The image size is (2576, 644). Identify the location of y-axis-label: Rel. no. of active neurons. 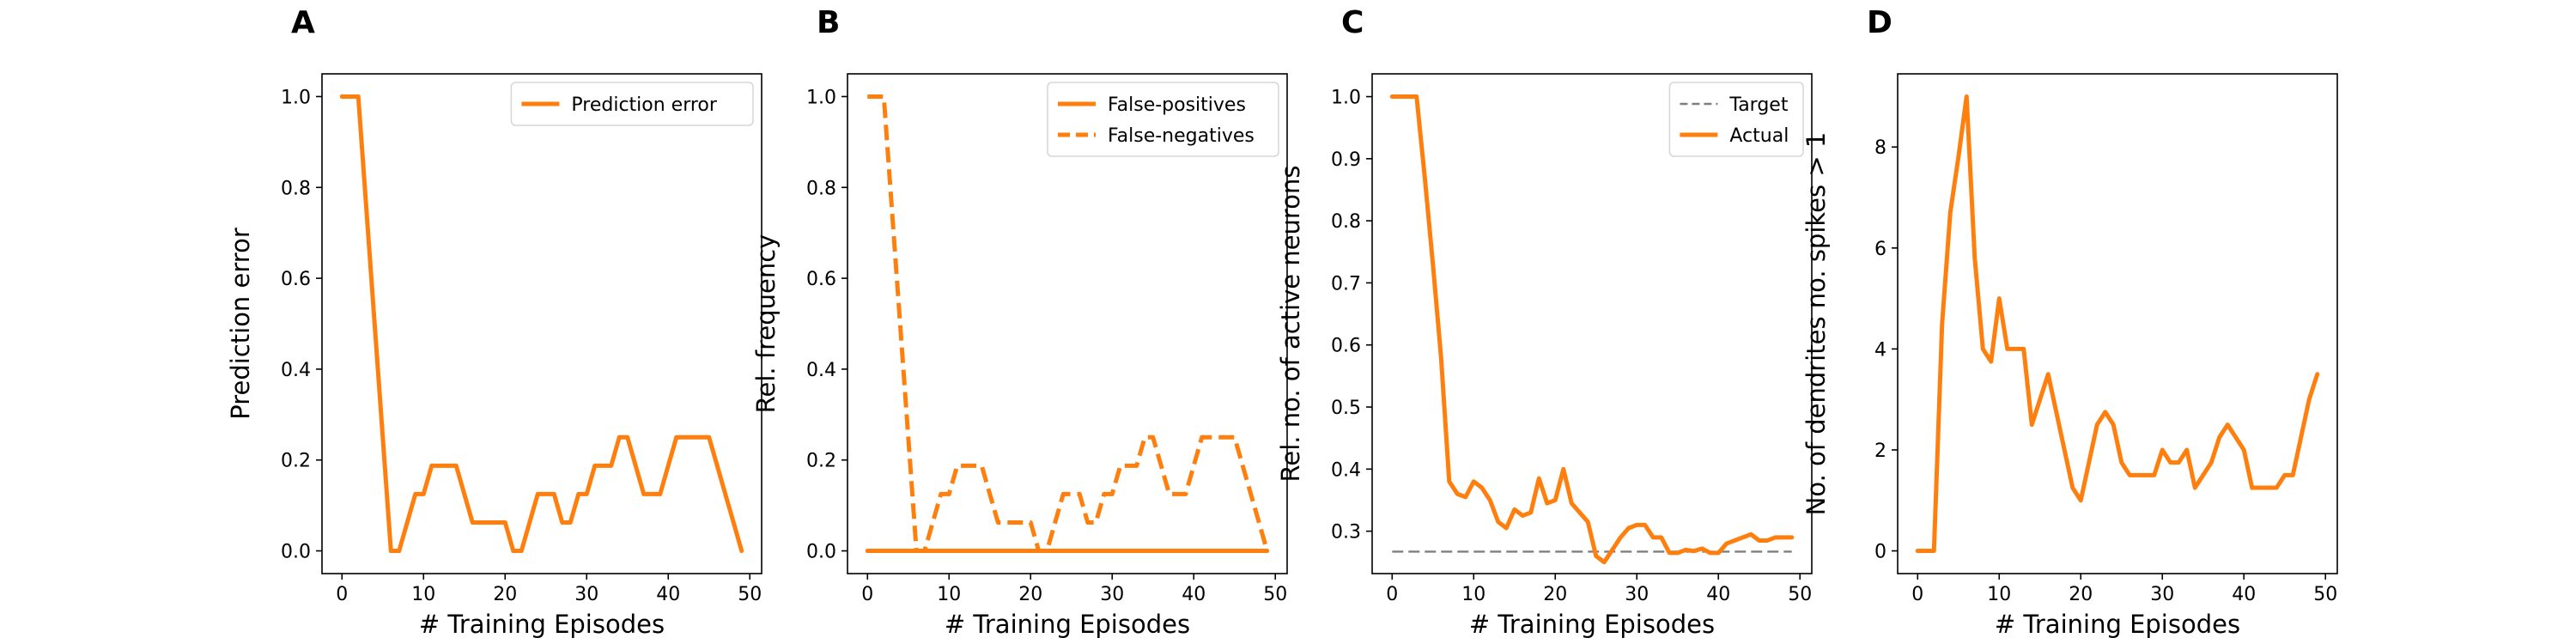
(1290, 324).